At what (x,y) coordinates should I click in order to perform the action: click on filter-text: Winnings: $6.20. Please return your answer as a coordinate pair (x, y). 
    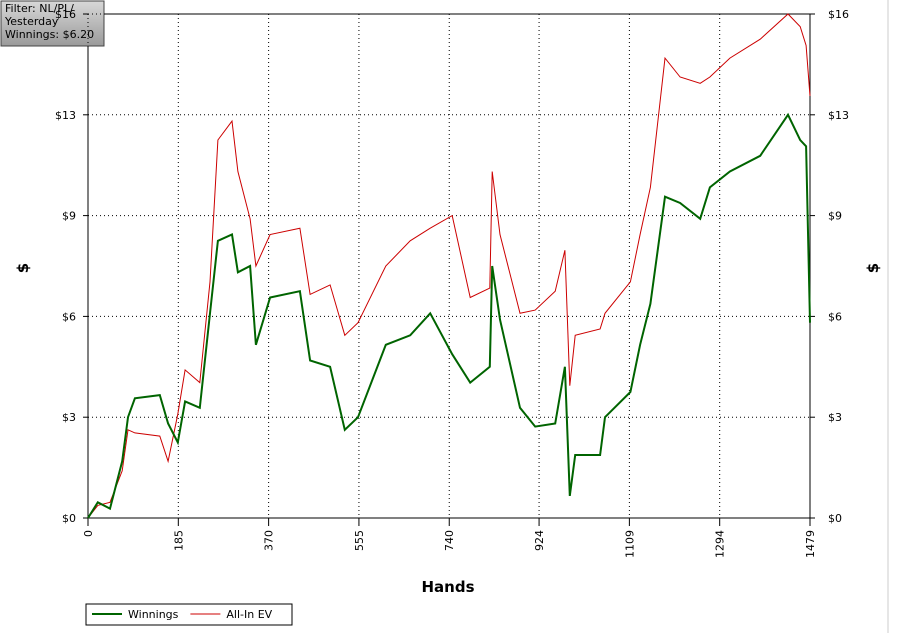
    Looking at the image, I should click on (49, 34).